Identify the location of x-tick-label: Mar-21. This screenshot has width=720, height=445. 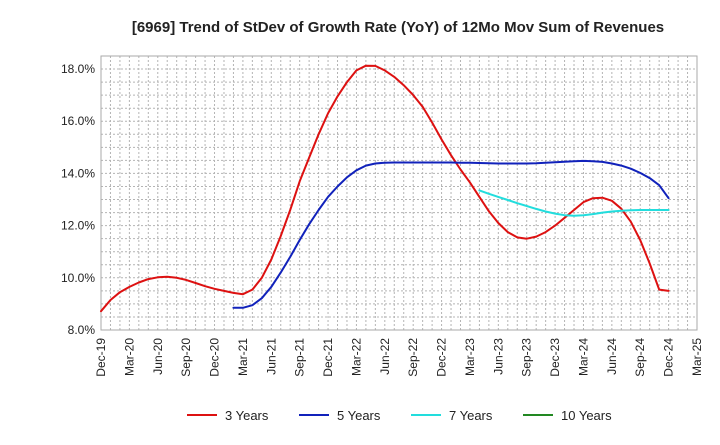
(243, 357).